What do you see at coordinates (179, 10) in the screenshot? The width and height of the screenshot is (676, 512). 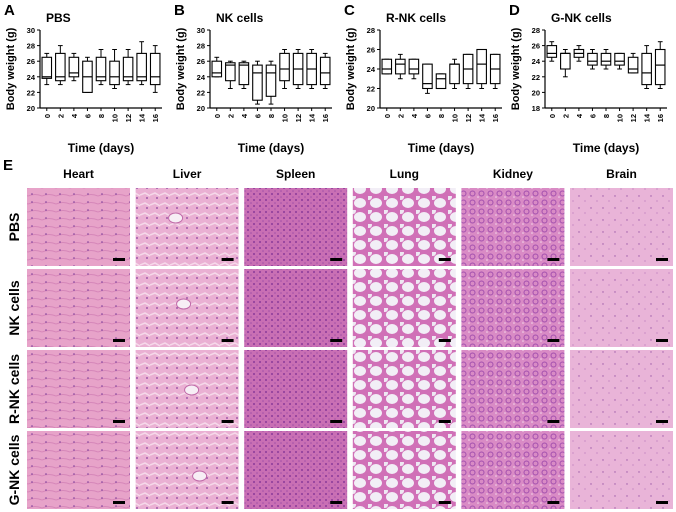 I see `panel-letter: B` at bounding box center [179, 10].